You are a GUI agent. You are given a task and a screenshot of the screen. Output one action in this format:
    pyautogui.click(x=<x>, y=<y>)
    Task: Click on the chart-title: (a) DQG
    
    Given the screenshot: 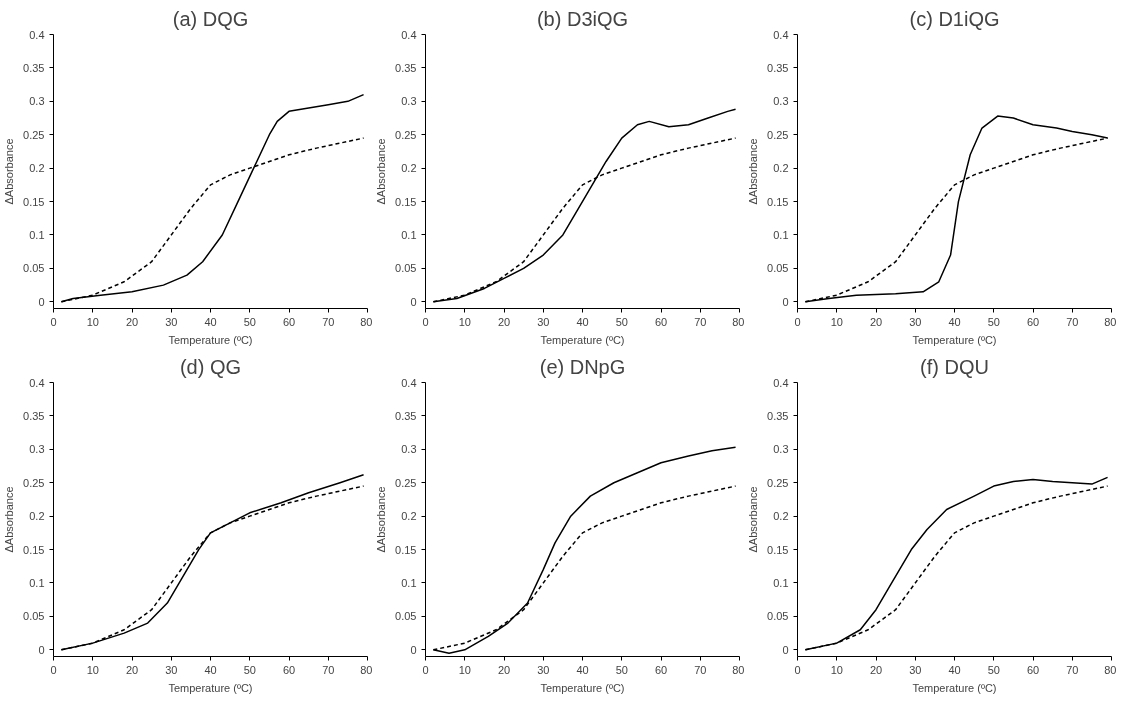 What is the action you would take?
    pyautogui.click(x=210, y=18)
    